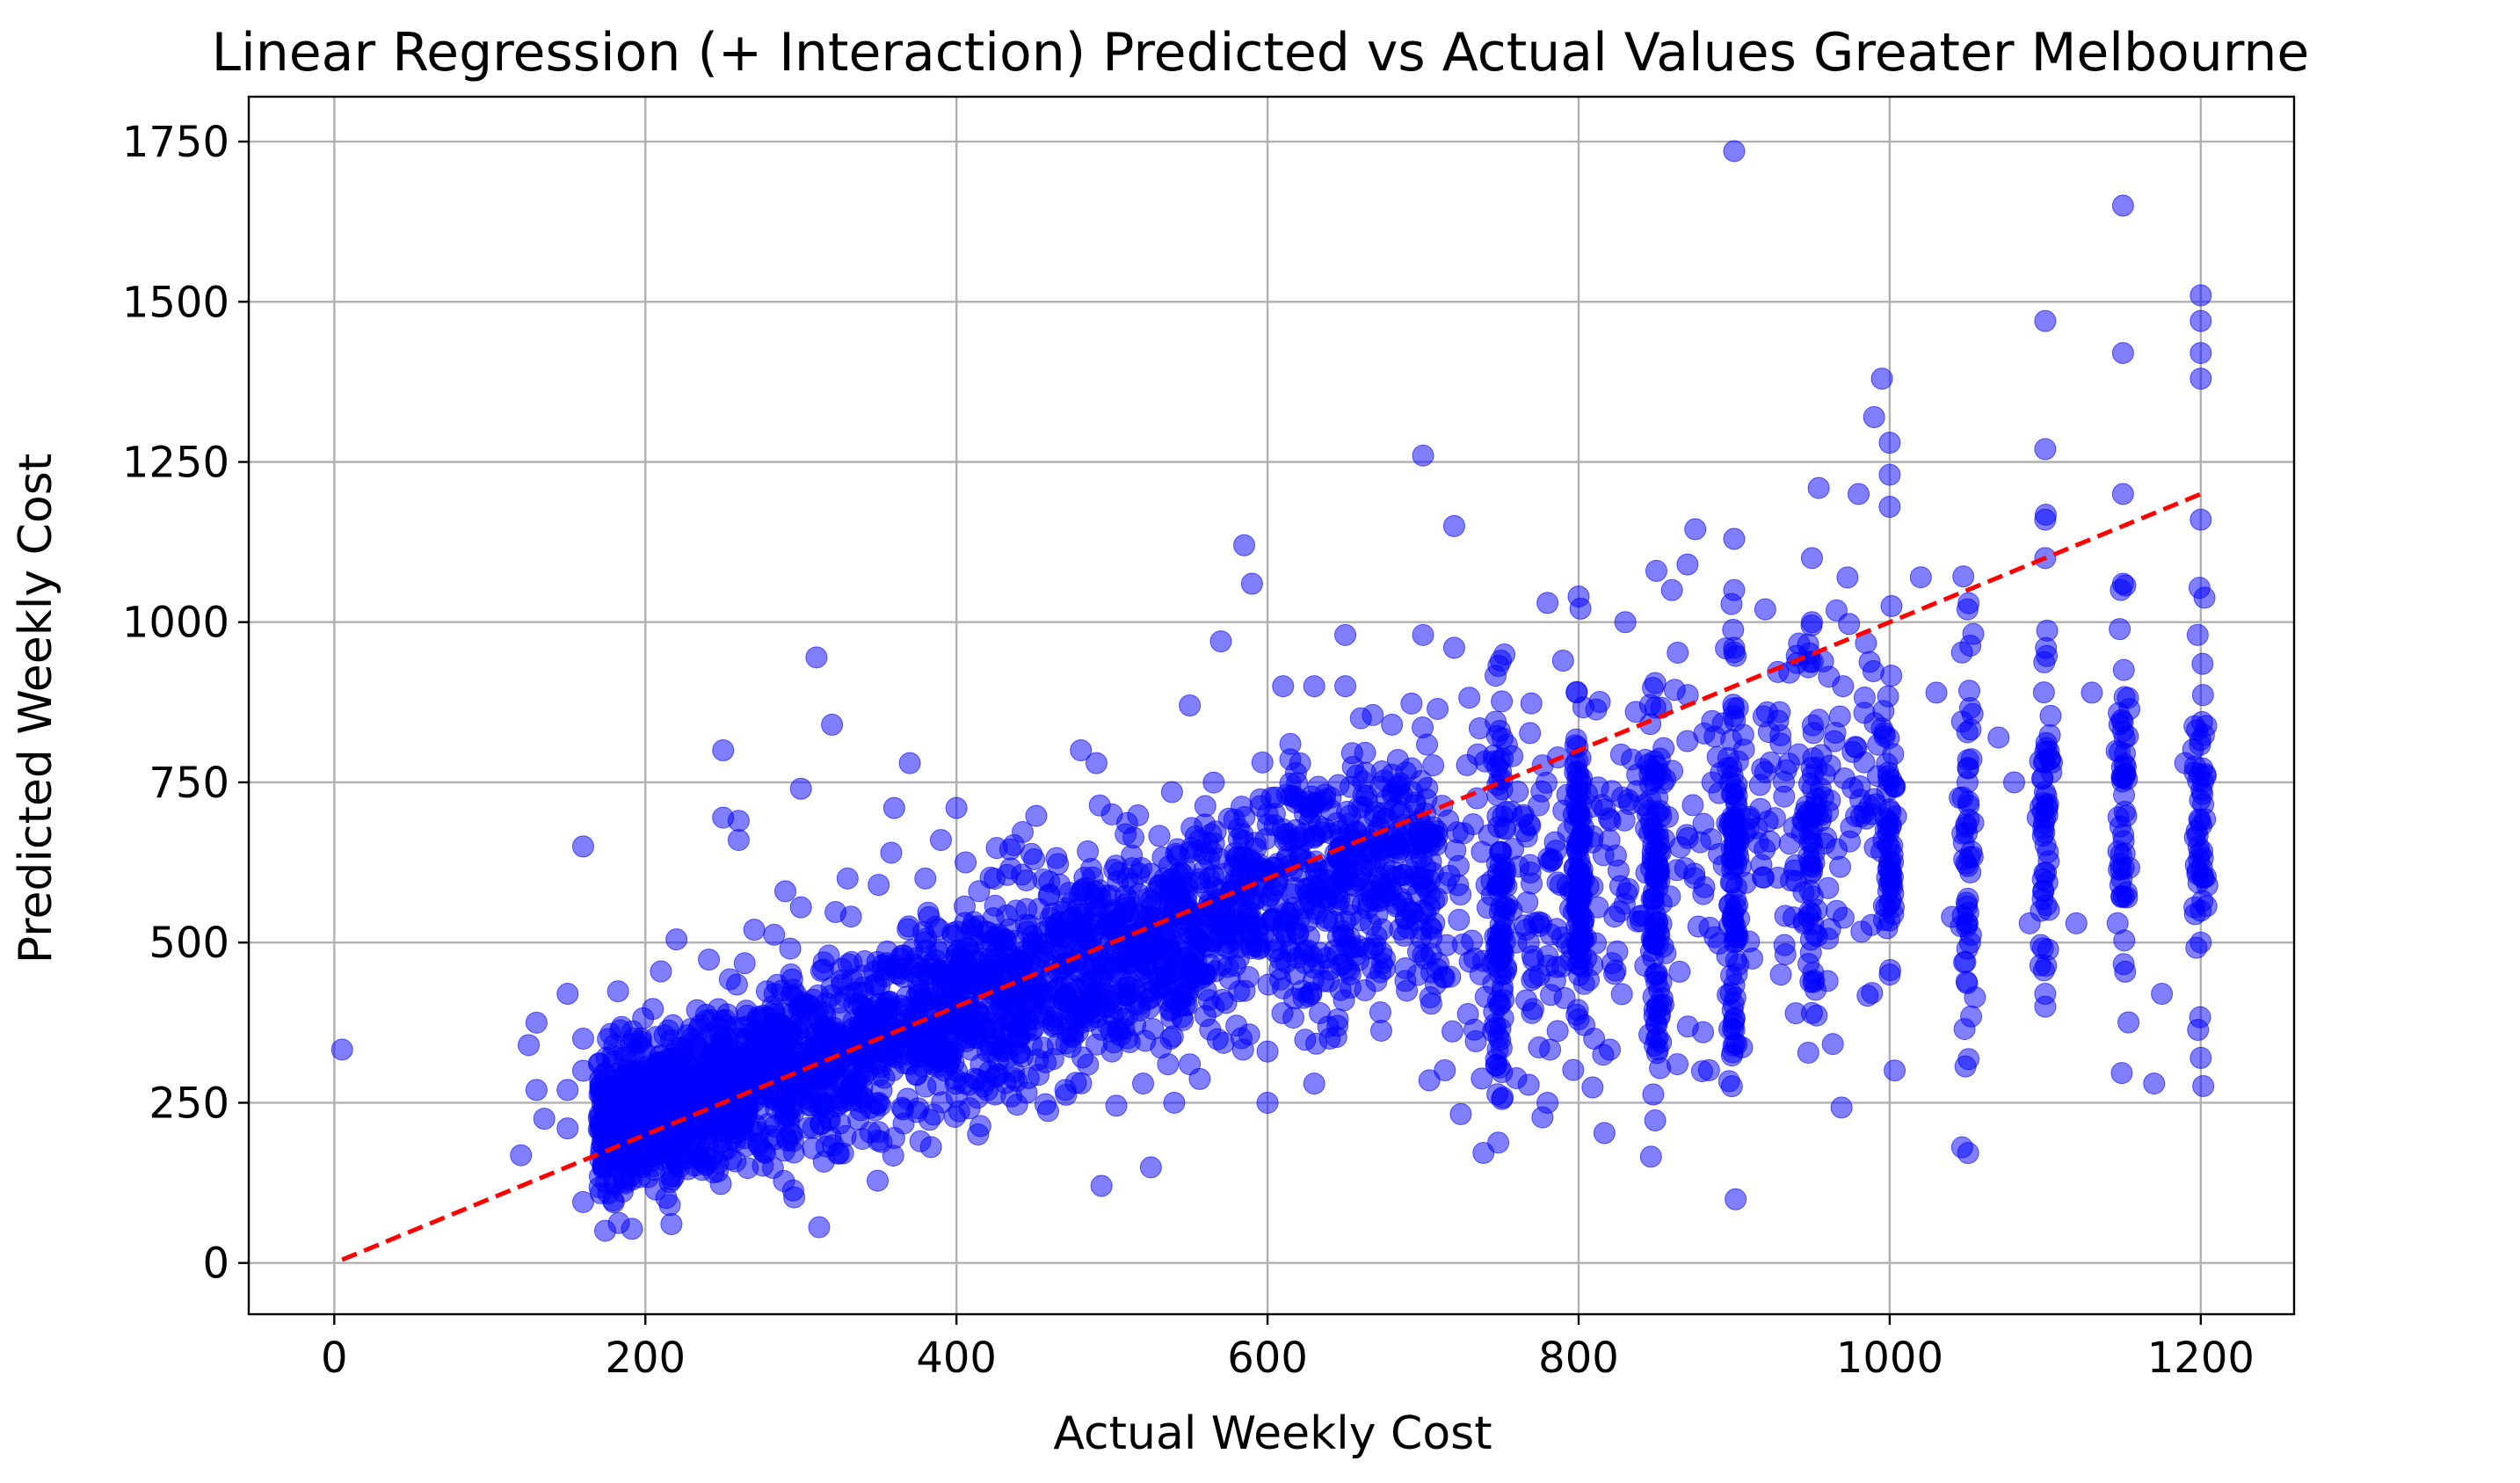 The width and height of the screenshot is (2520, 1483). What do you see at coordinates (175, 302) in the screenshot?
I see `y-tick-label: 1500` at bounding box center [175, 302].